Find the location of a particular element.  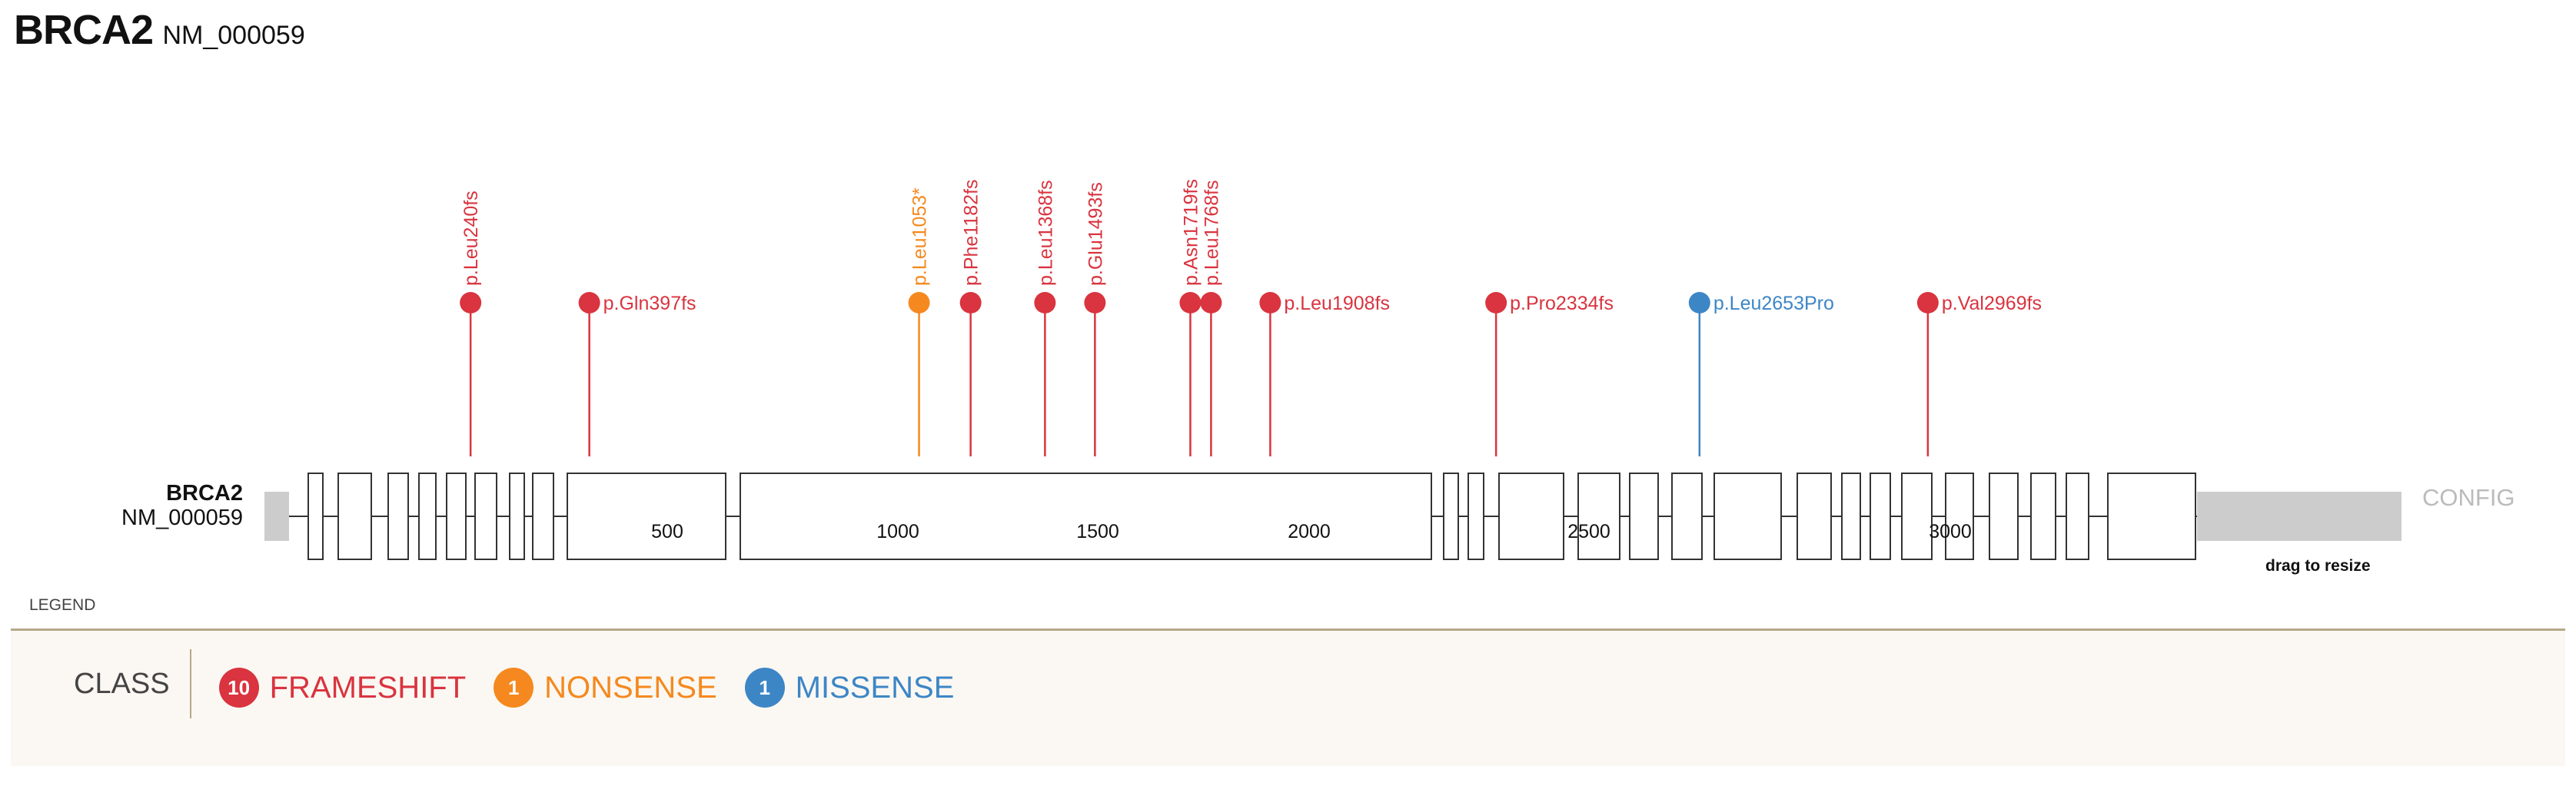

mutation-label: p.Leu240fs is located at coordinates (471, 238).